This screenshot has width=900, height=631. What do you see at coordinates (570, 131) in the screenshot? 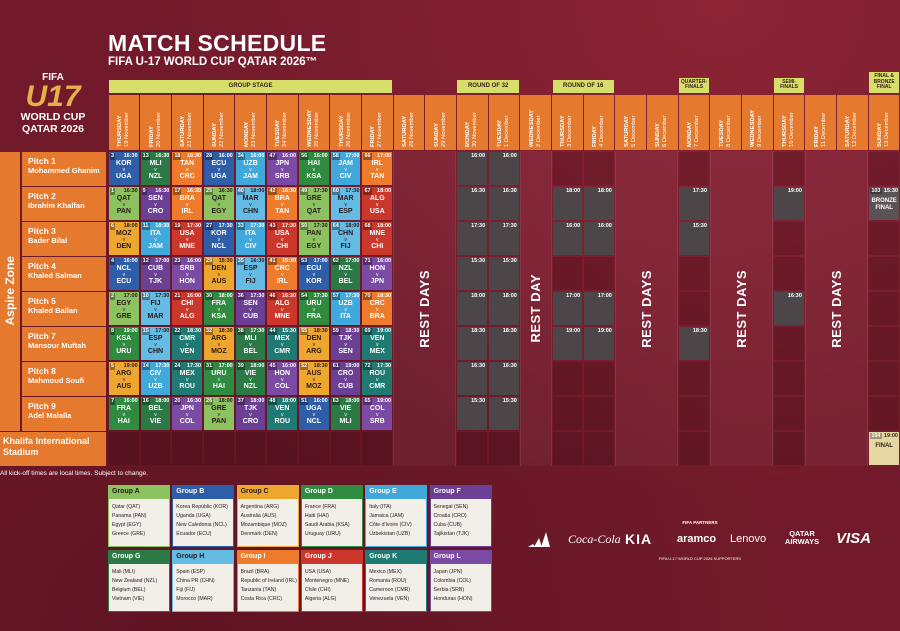
I see `day-date: 3 December` at bounding box center [570, 131].